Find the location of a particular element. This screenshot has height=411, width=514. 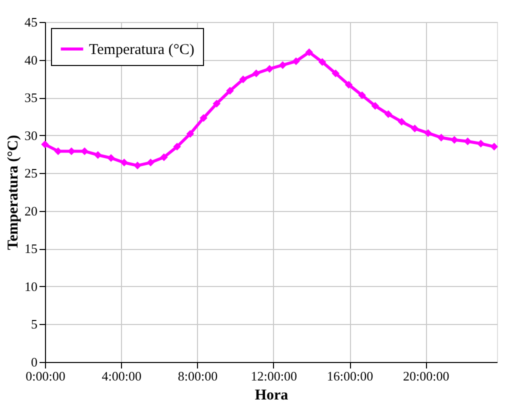

x-tick-label: 12:00:00 is located at coordinates (273, 376).